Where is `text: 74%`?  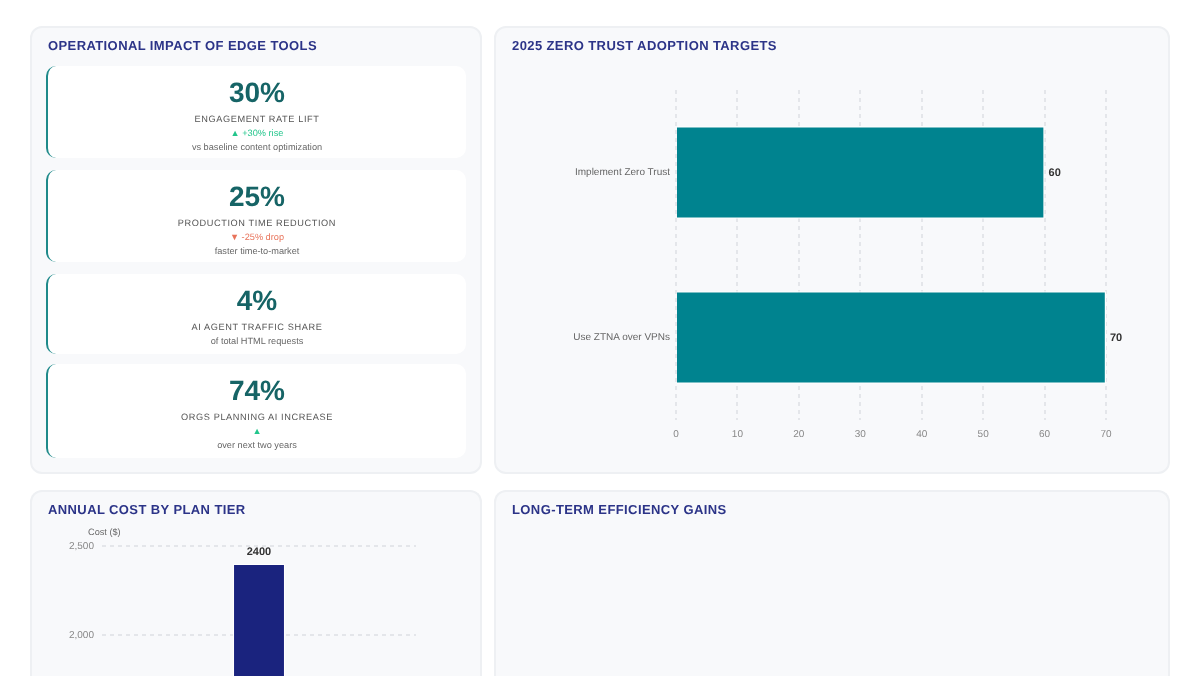 text: 74% is located at coordinates (257, 390).